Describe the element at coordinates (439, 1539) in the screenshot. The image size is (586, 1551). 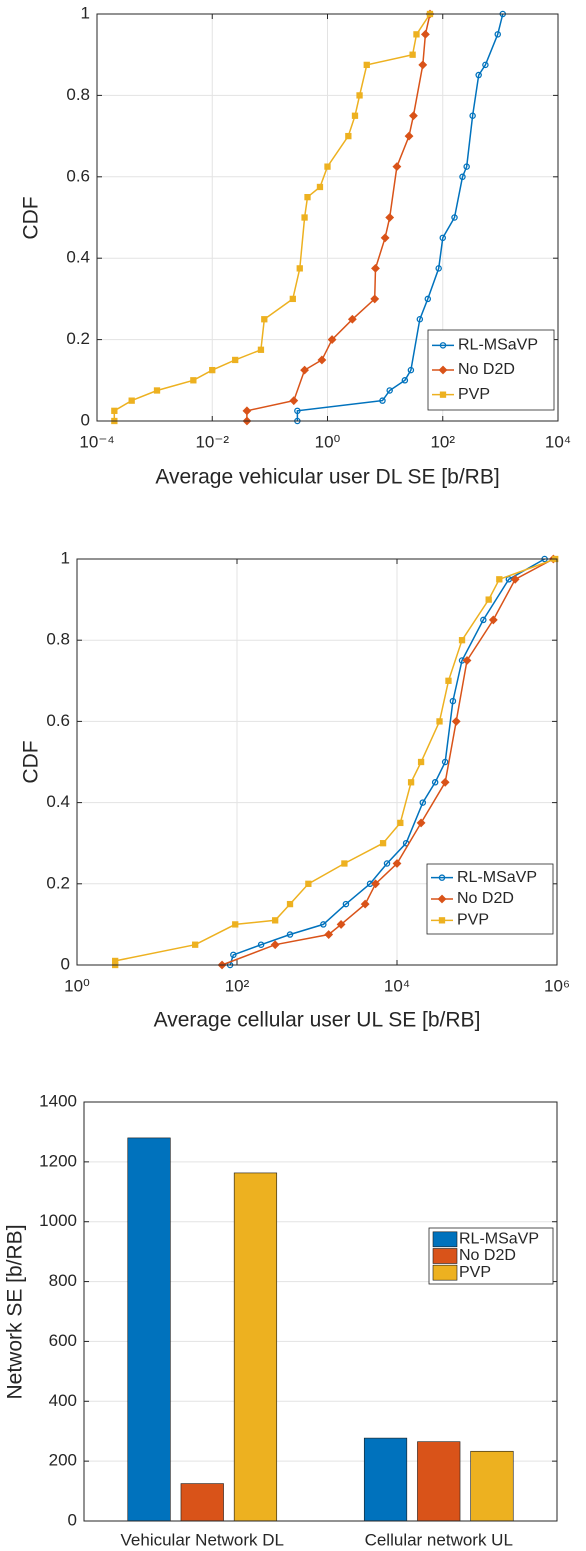
I see `x-tick-label: Cellular network UL` at that location.